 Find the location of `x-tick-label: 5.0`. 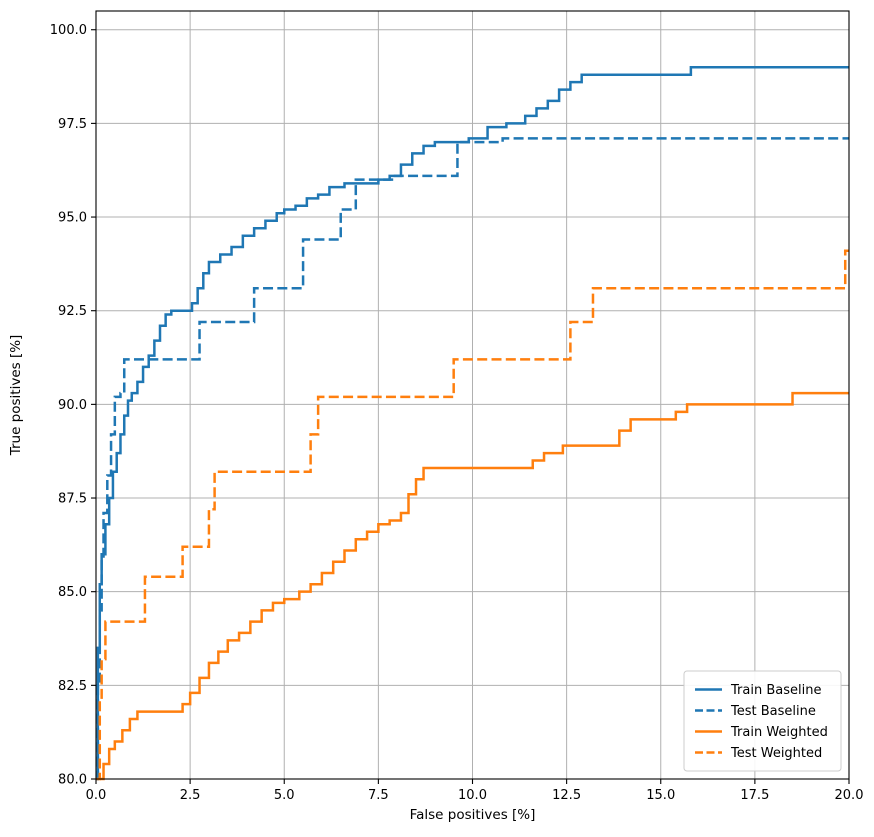

x-tick-label: 5.0 is located at coordinates (284, 795).